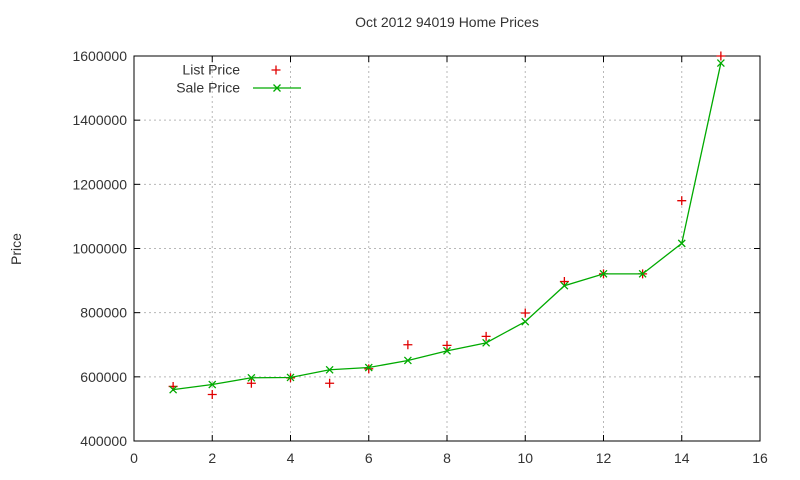 The height and width of the screenshot is (480, 800). What do you see at coordinates (103, 313) in the screenshot?
I see `y-tick-label: 800000` at bounding box center [103, 313].